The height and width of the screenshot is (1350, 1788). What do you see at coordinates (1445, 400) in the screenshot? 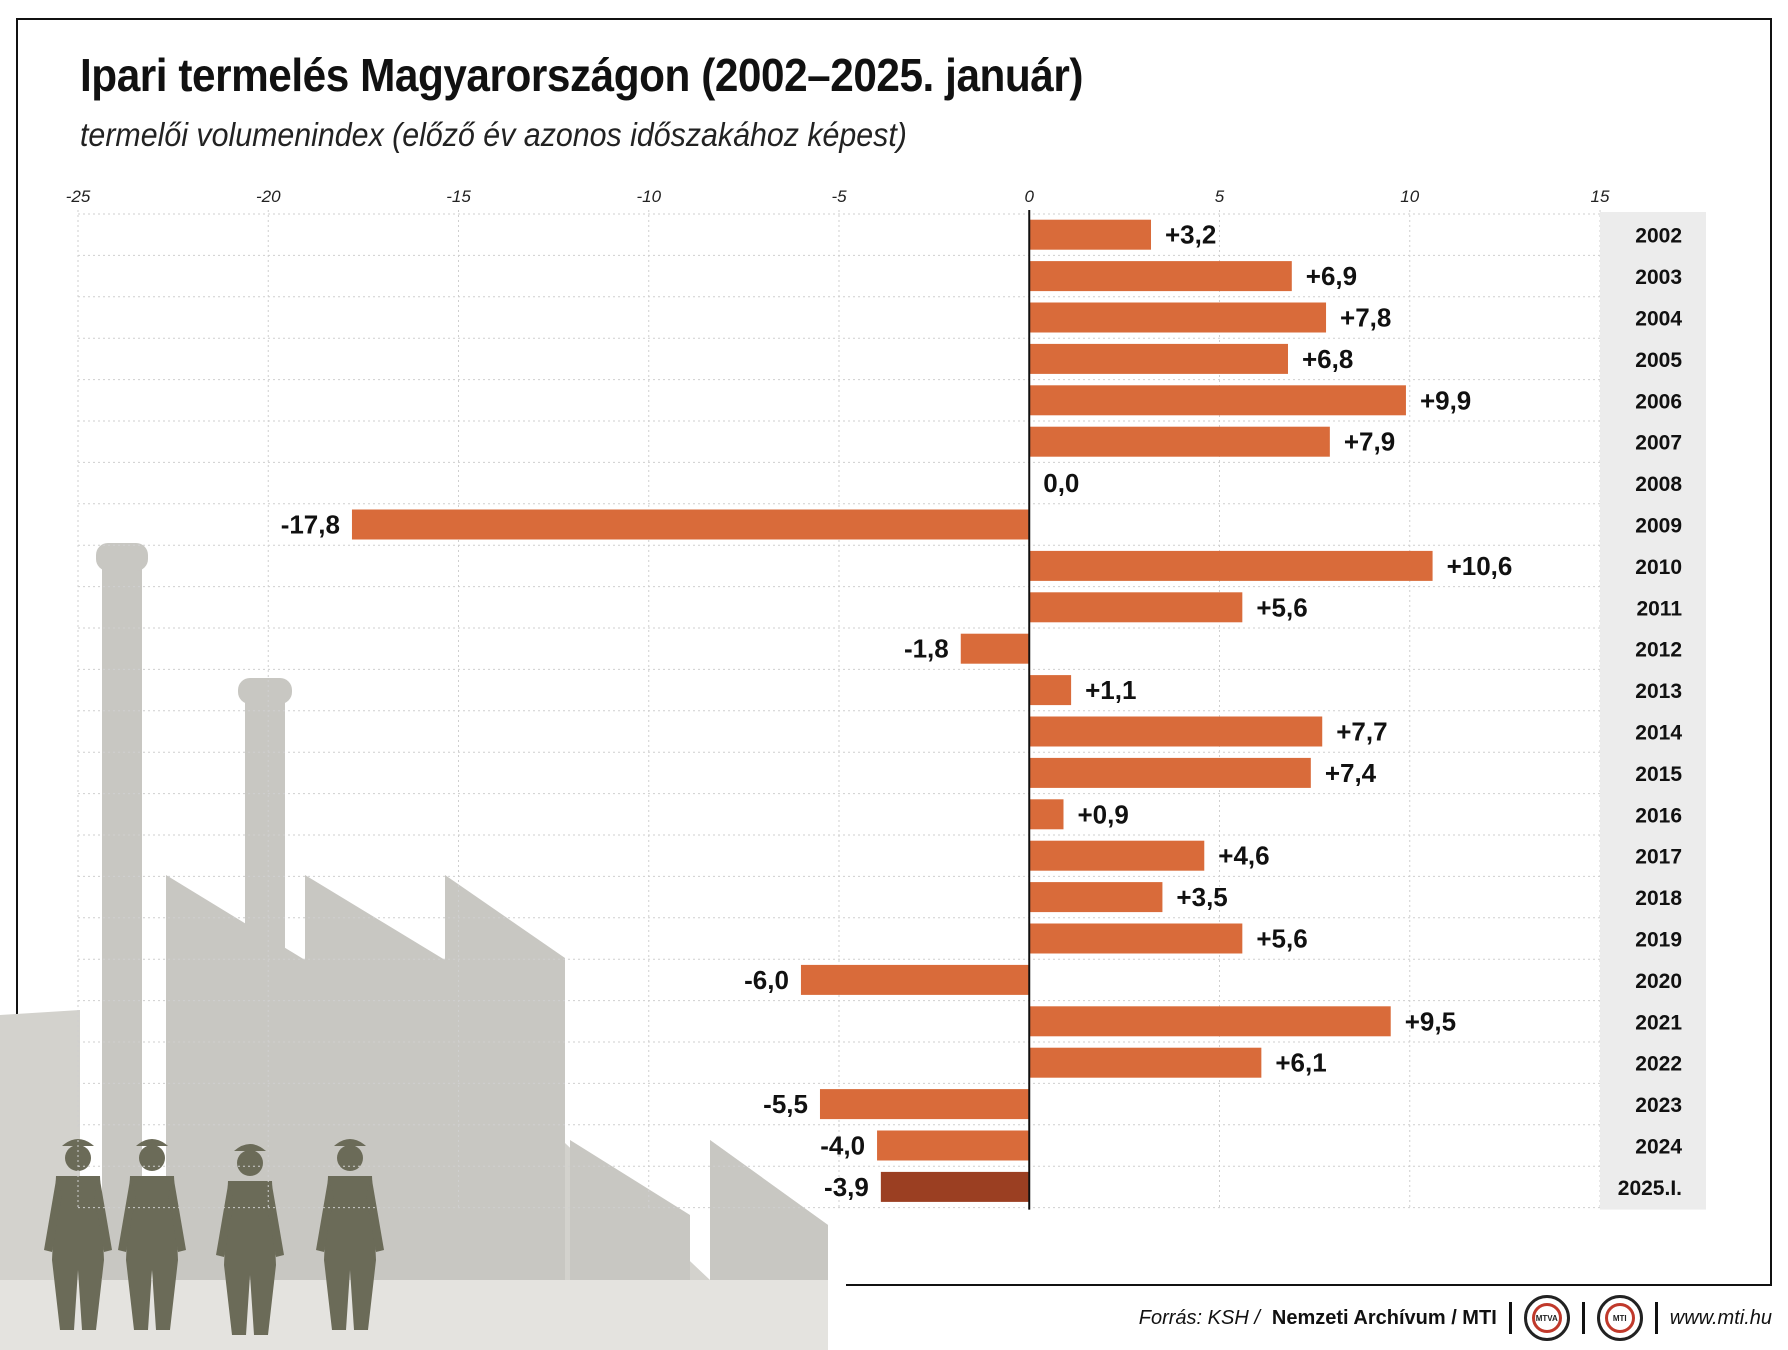
I see `data-label: +9,9` at bounding box center [1445, 400].